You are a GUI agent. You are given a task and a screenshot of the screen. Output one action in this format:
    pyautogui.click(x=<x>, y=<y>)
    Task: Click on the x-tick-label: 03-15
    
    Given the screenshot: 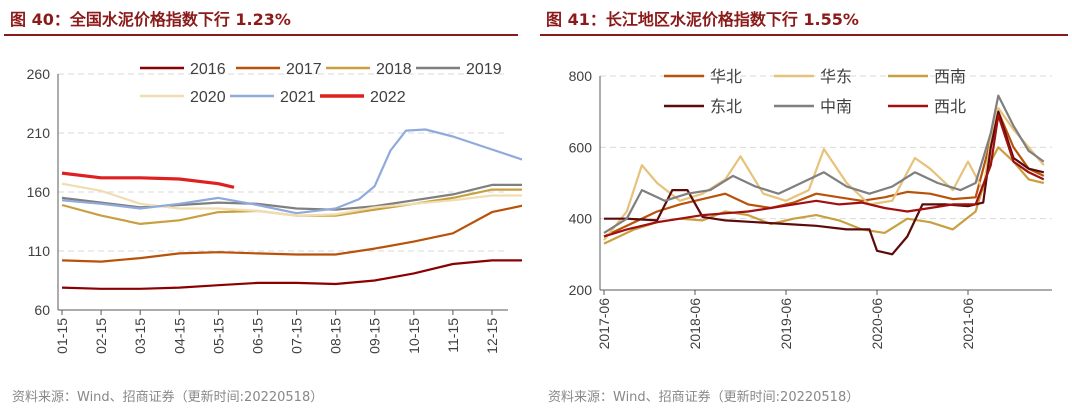 What is the action you would take?
    pyautogui.click(x=140, y=336)
    